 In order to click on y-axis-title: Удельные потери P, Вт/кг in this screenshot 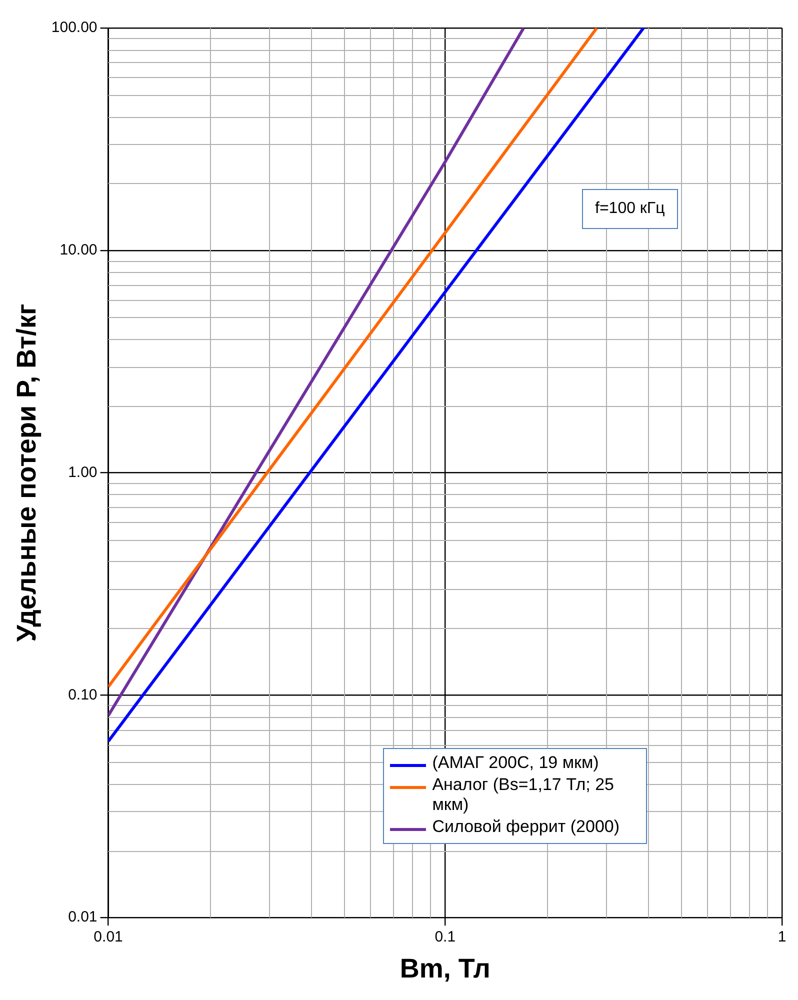, I will do `click(27, 473)`.